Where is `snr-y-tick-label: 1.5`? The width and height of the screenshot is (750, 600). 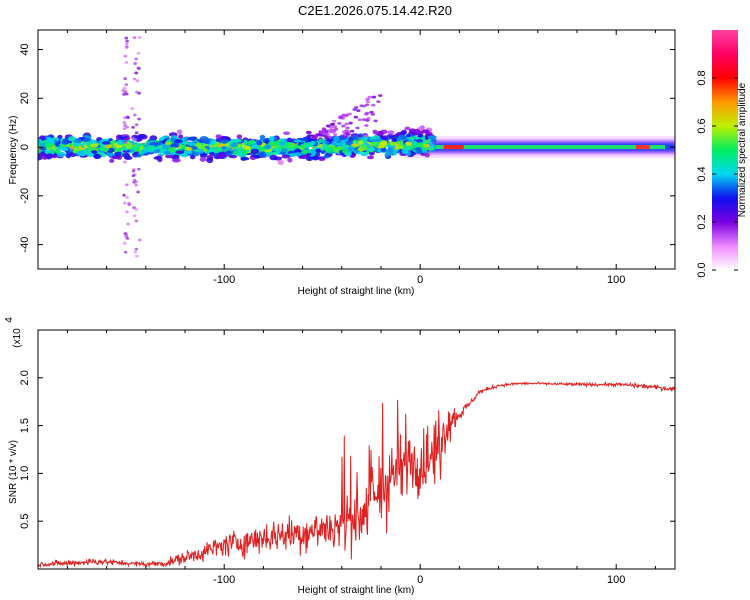 snr-y-tick-label: 1.5 is located at coordinates (25, 425).